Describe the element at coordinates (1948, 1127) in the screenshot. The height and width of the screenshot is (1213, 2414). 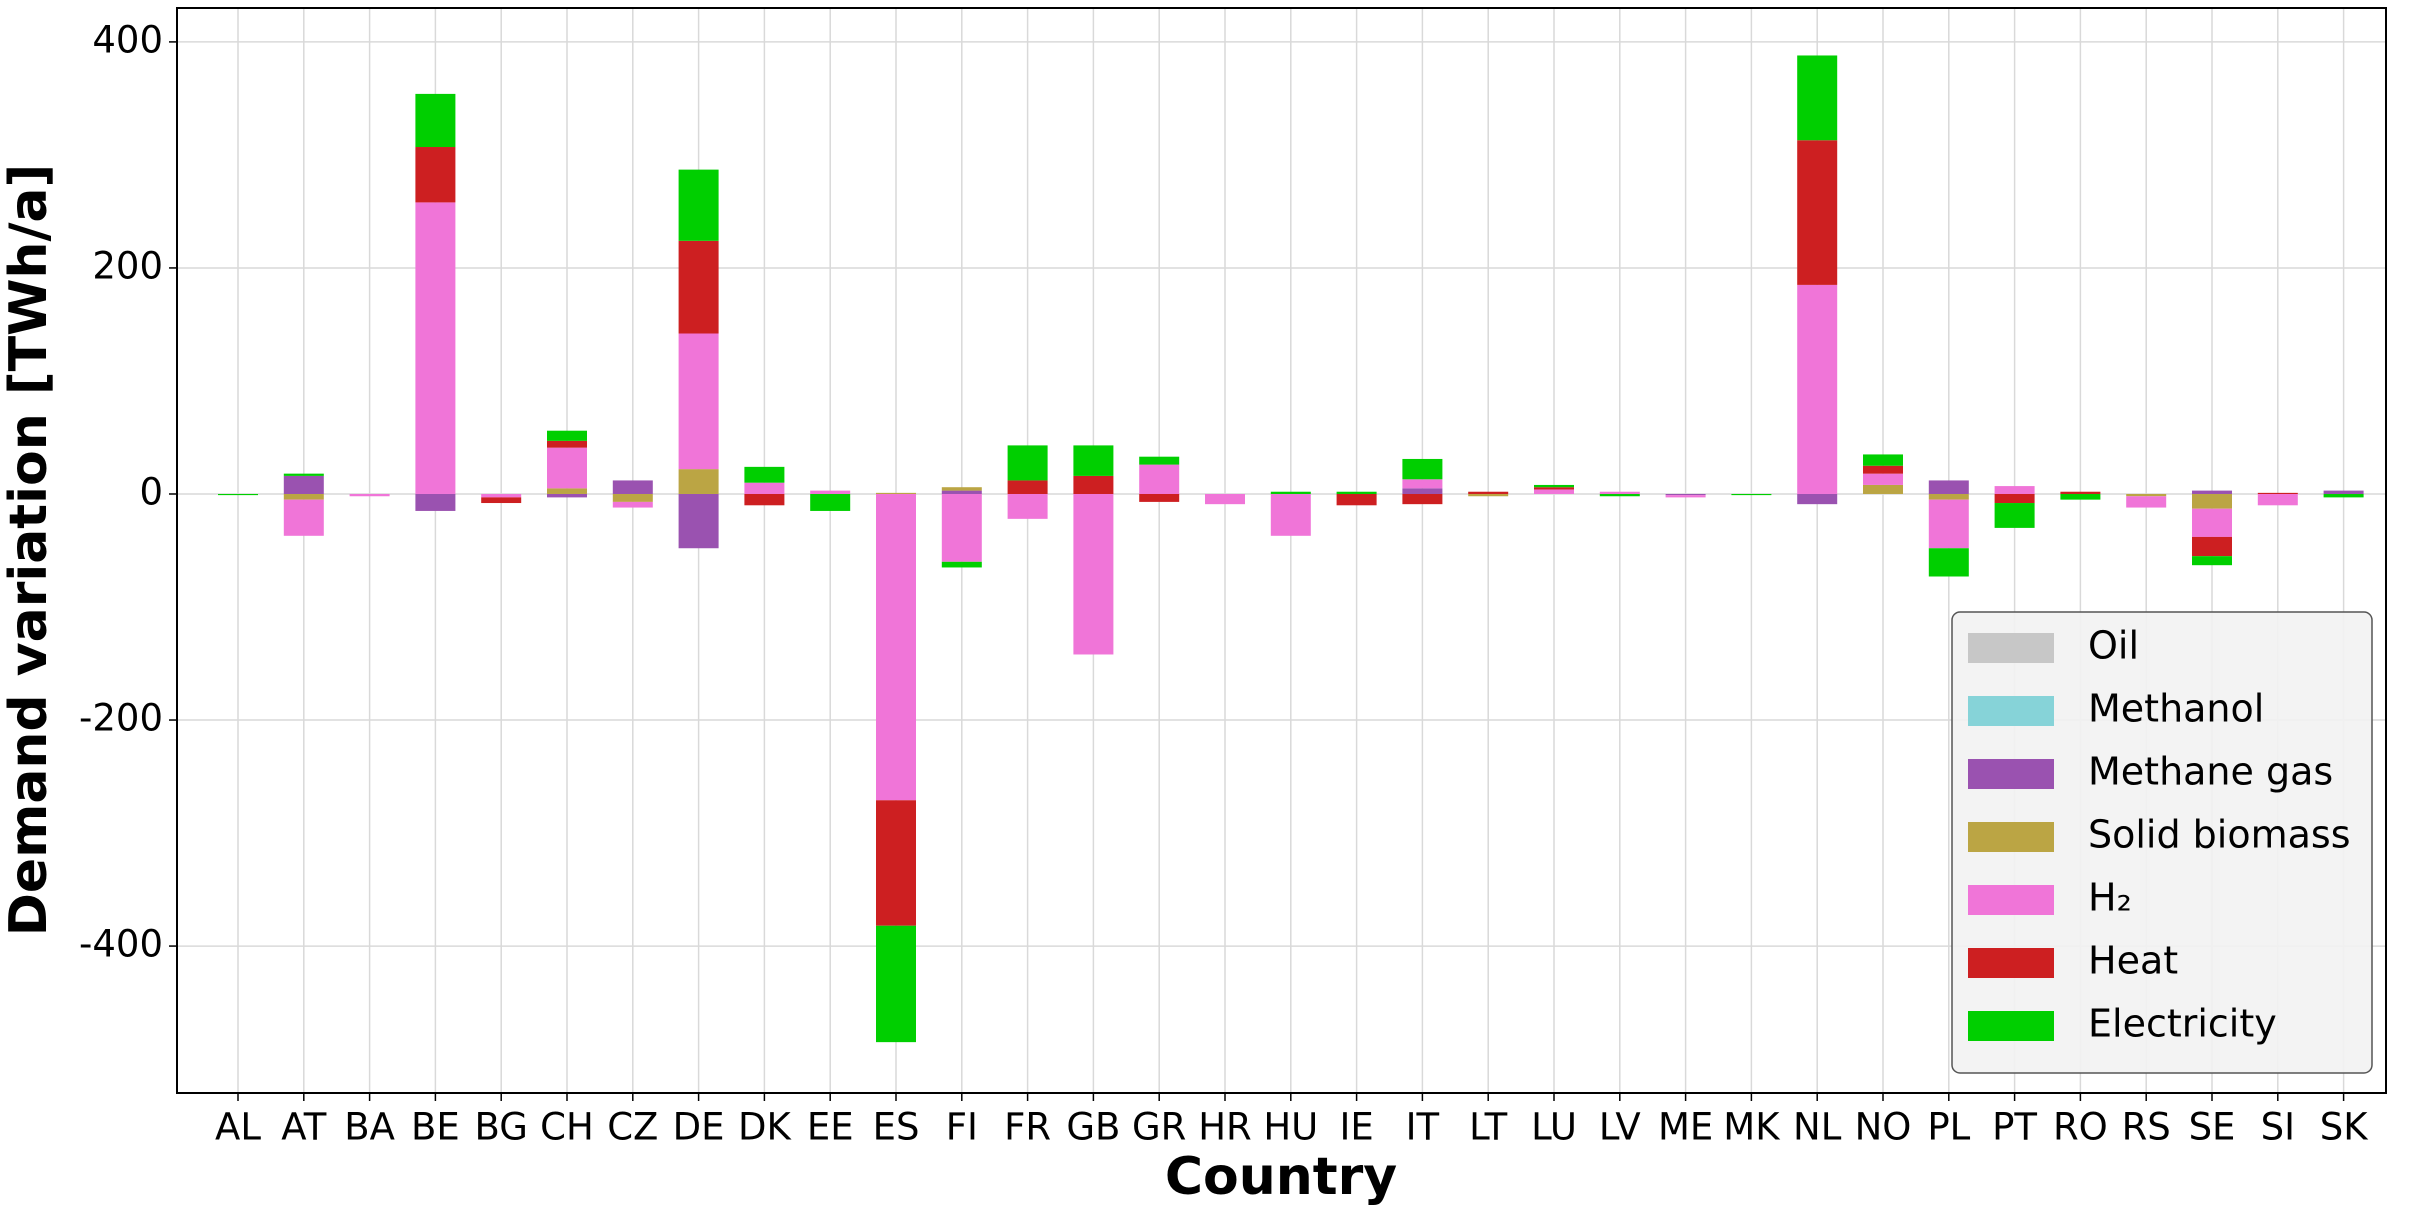
I see `x-tick-label: PL` at that location.